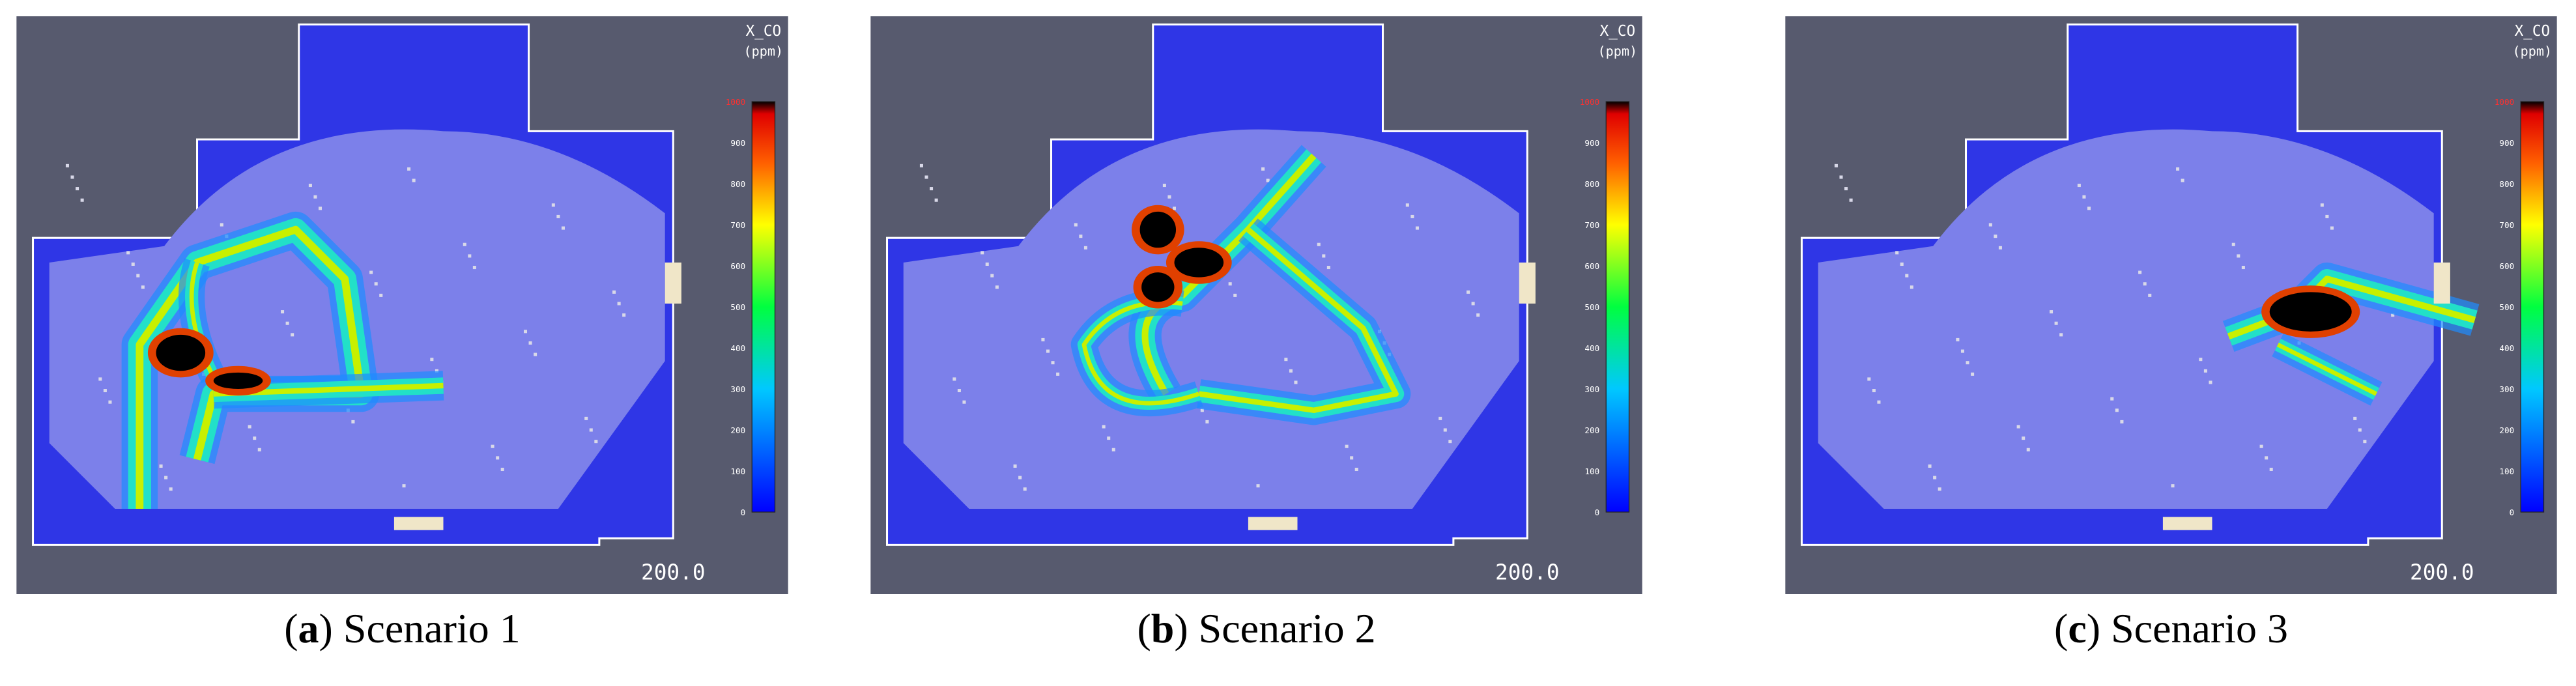 Image resolution: width=2576 pixels, height=686 pixels. What do you see at coordinates (737, 184) in the screenshot?
I see `colorbar-tick: 800` at bounding box center [737, 184].